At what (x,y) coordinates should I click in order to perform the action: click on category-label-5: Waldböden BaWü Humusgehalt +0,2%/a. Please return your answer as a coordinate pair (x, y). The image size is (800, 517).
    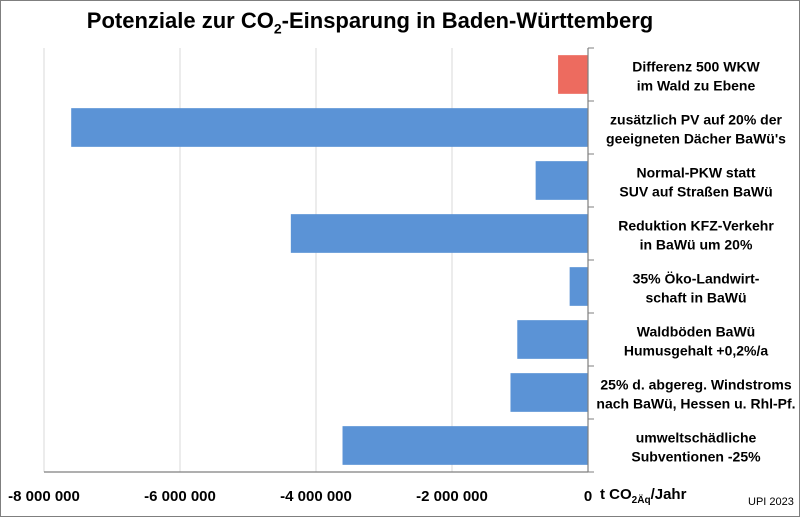
    Looking at the image, I should click on (696, 341).